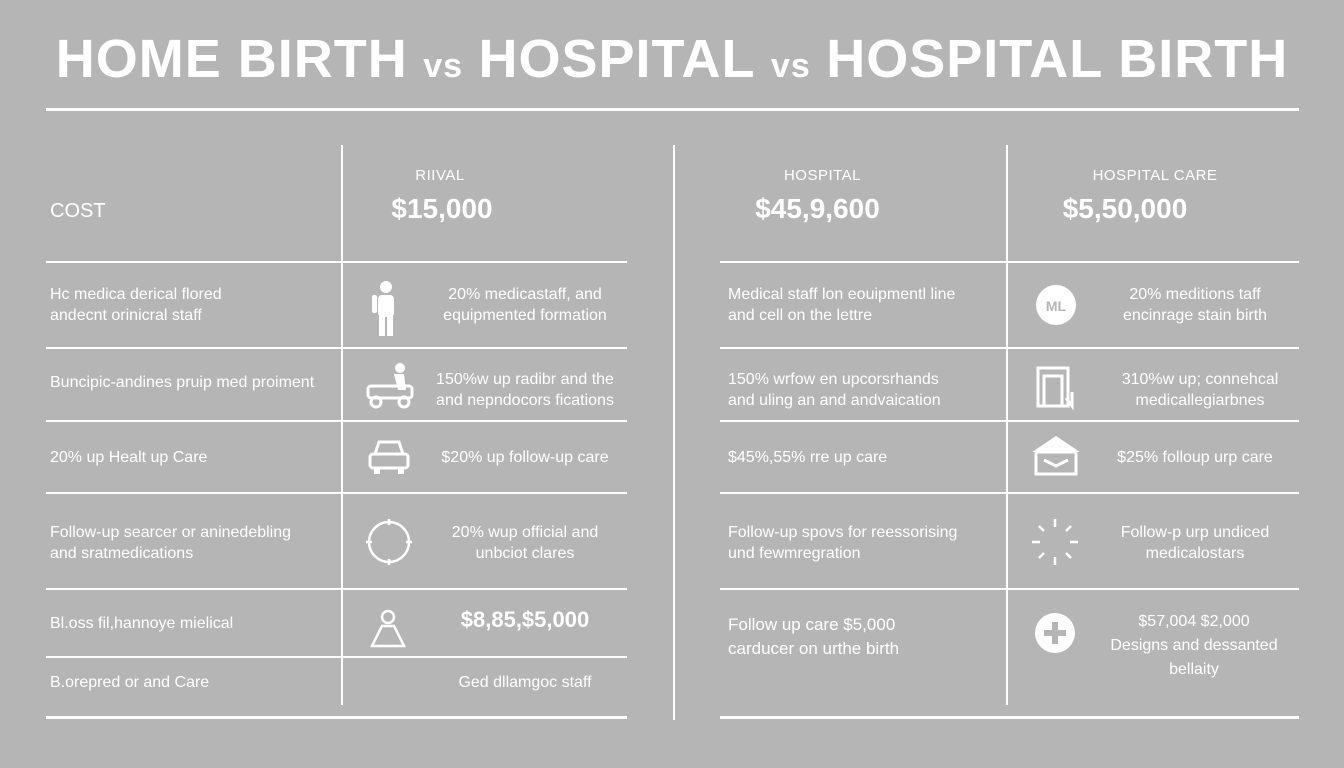 The image size is (1344, 768). What do you see at coordinates (440, 175) in the screenshot?
I see `left-column-header: RIIVAL` at bounding box center [440, 175].